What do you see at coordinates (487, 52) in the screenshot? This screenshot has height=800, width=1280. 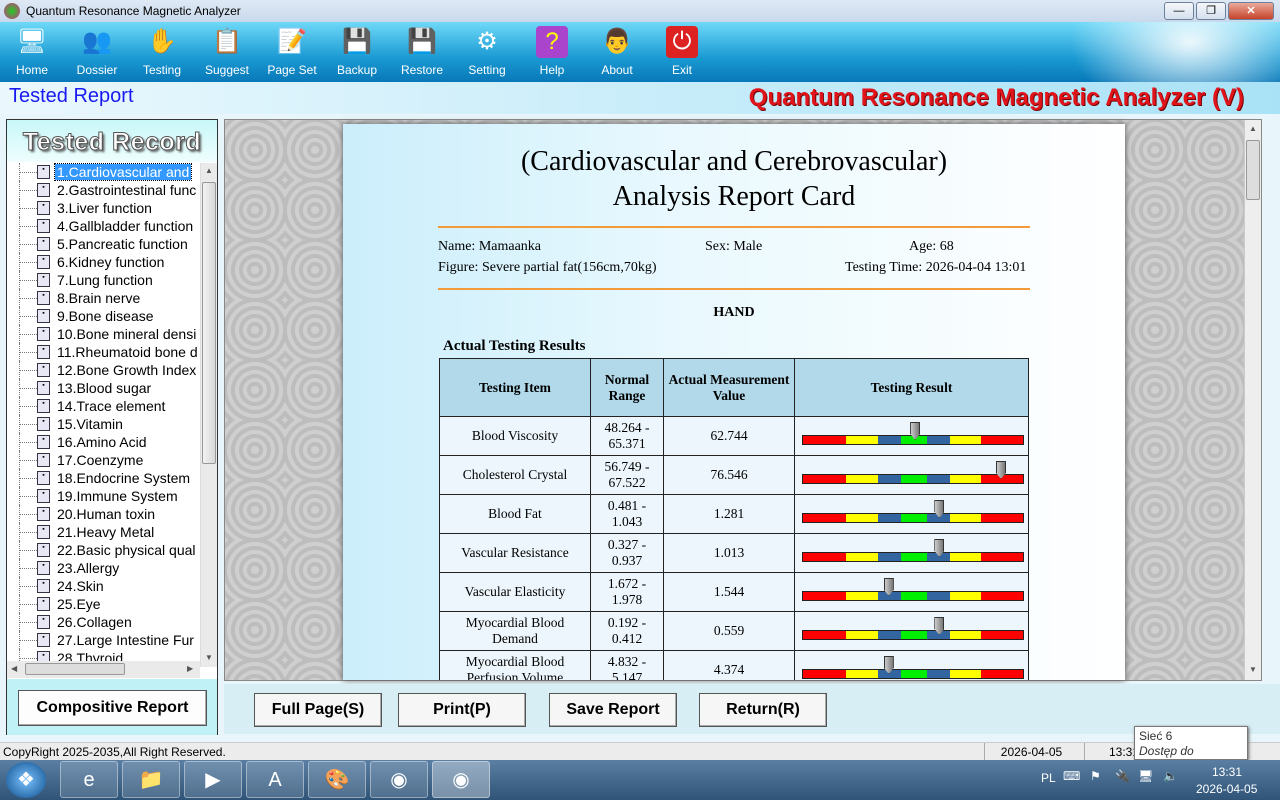 I see `toolbar-setting-button: ⚙ Setting` at bounding box center [487, 52].